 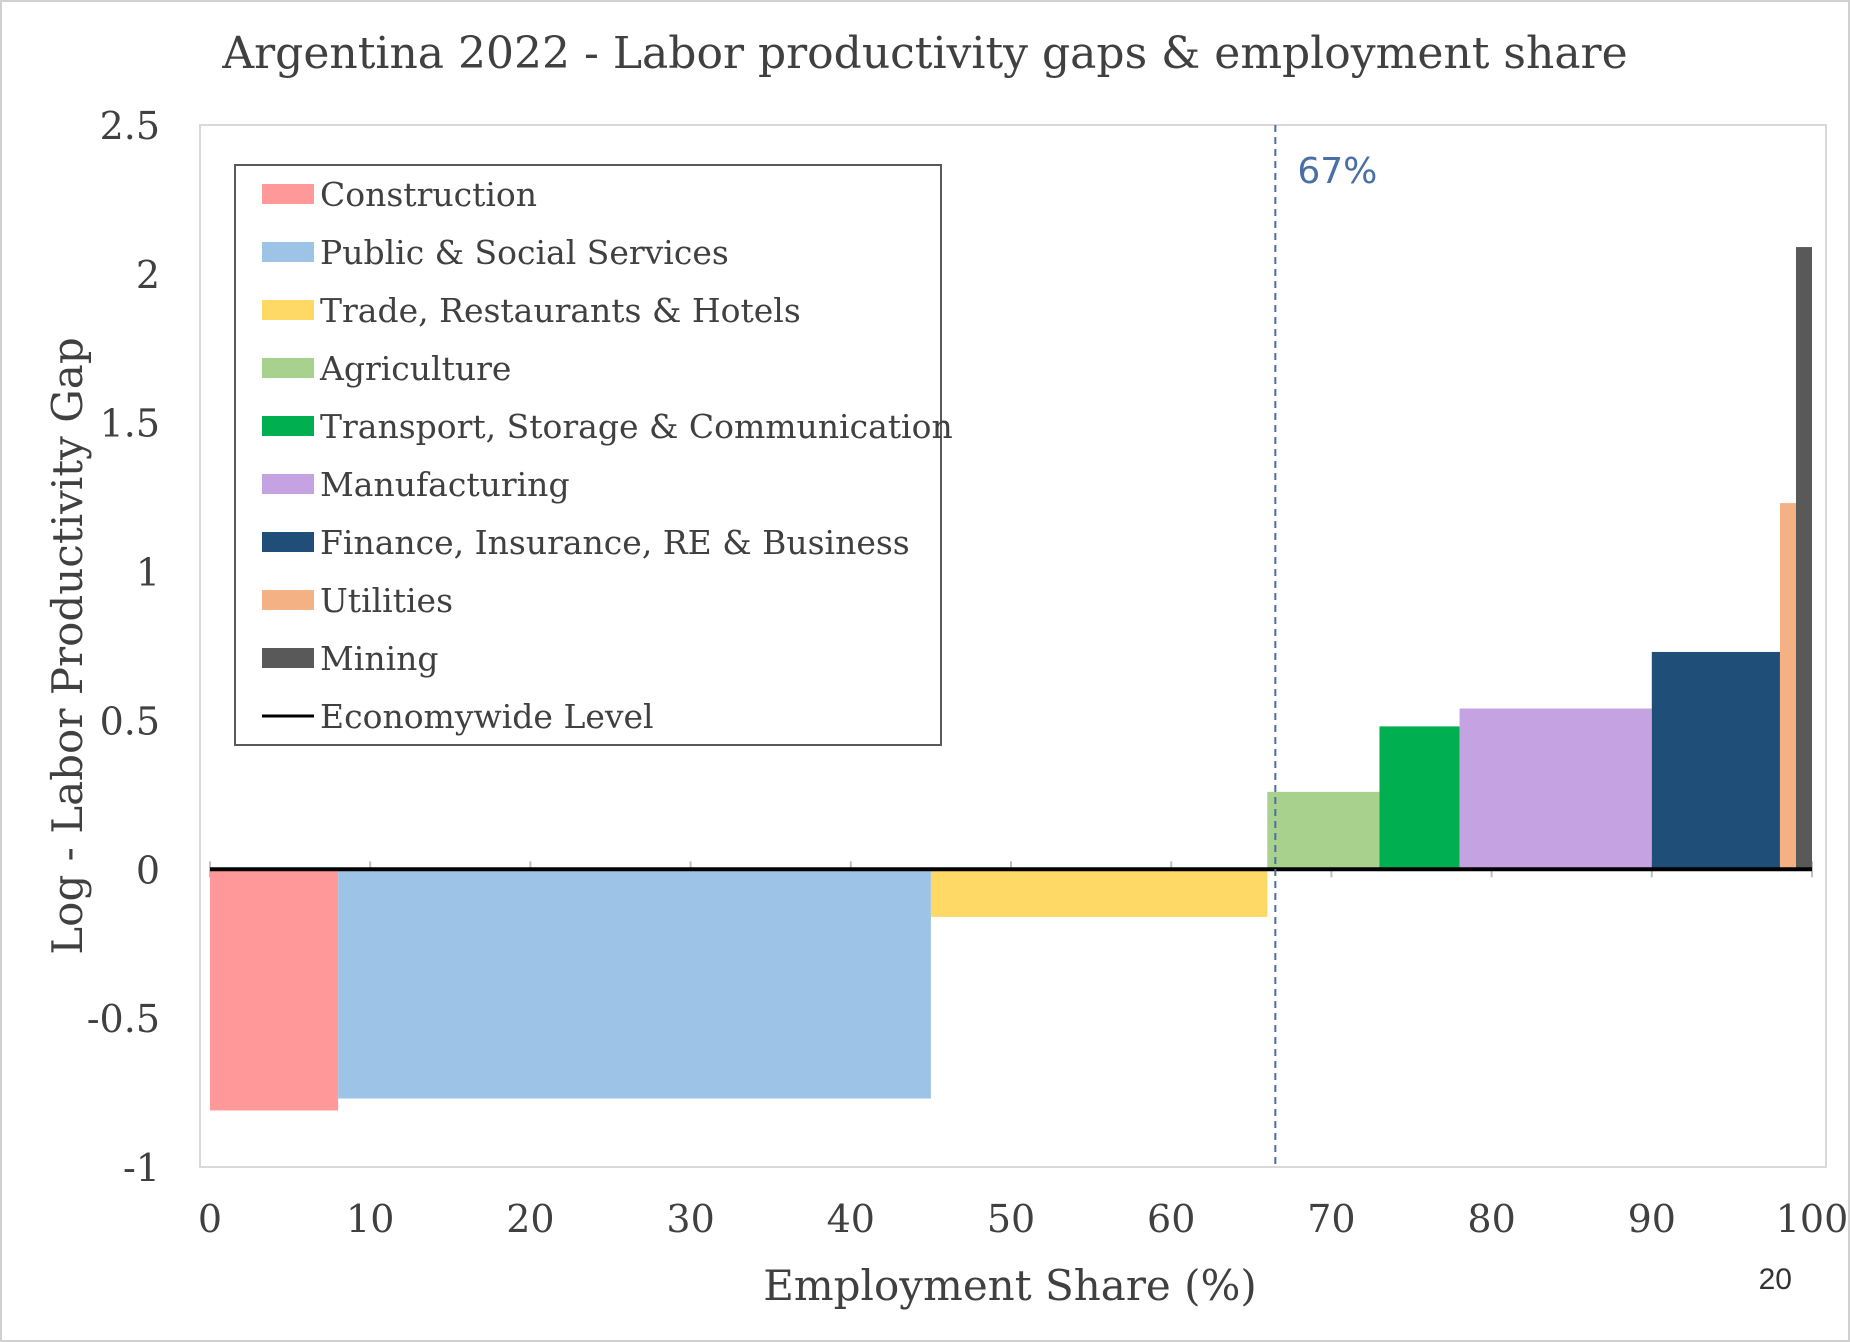 What do you see at coordinates (1337, 171) in the screenshot?
I see `reference-line-label: 67%` at bounding box center [1337, 171].